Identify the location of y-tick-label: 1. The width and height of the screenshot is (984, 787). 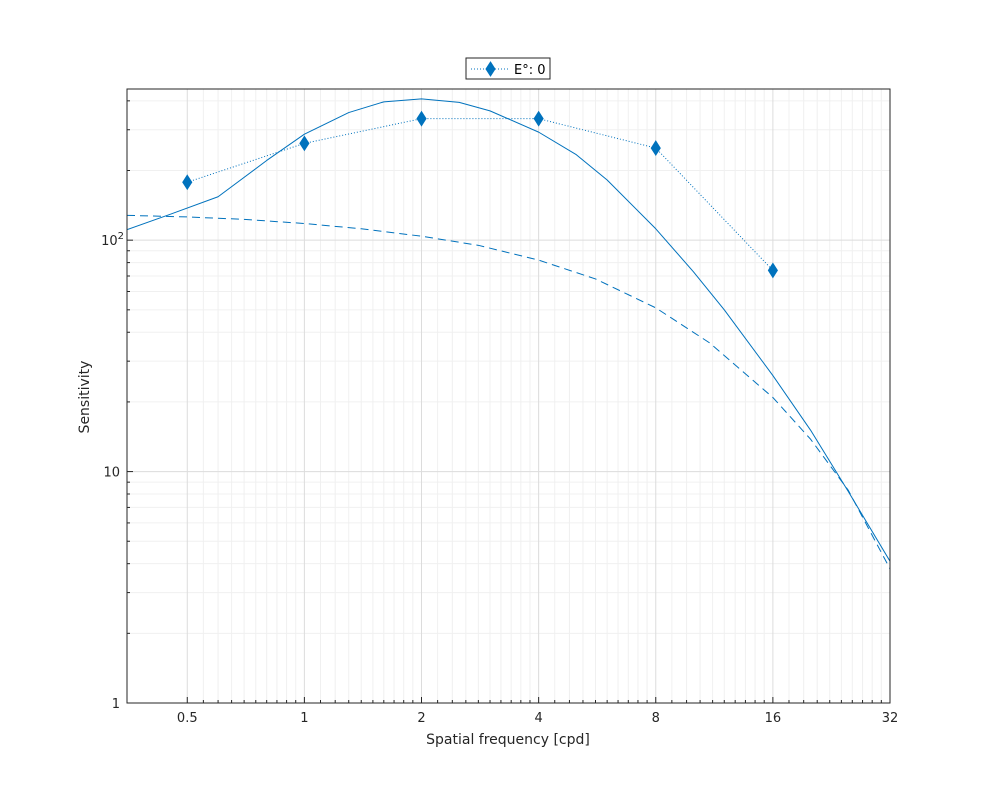
(116, 704).